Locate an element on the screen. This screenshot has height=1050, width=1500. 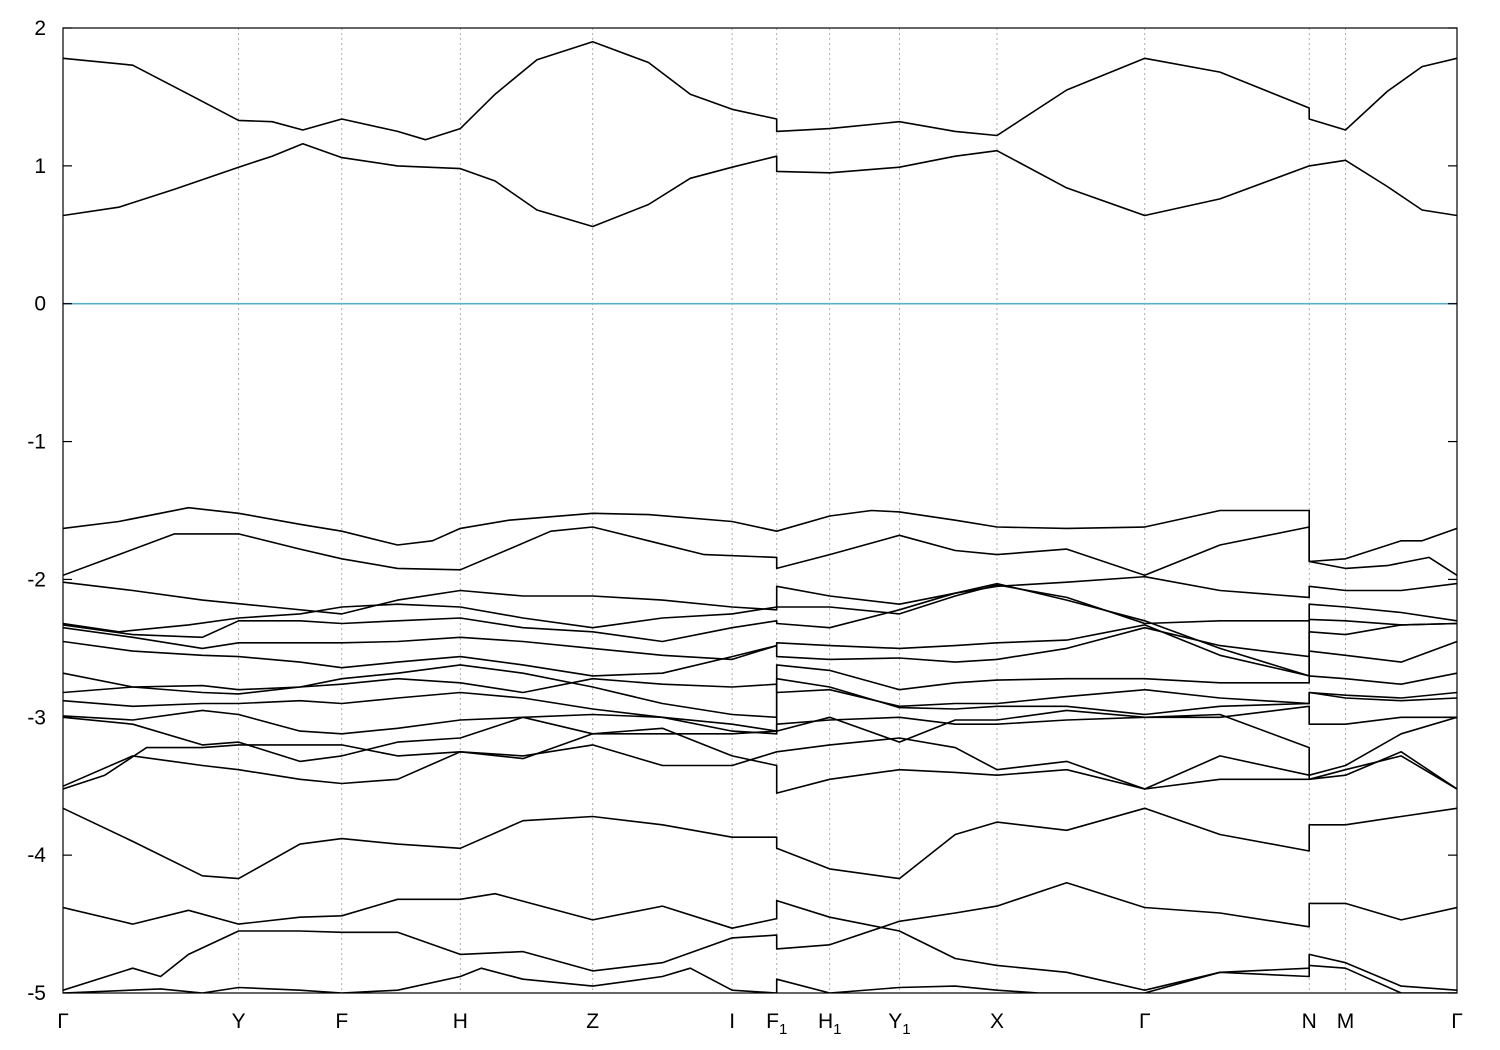
x-tick-label: H is located at coordinates (460, 1021).